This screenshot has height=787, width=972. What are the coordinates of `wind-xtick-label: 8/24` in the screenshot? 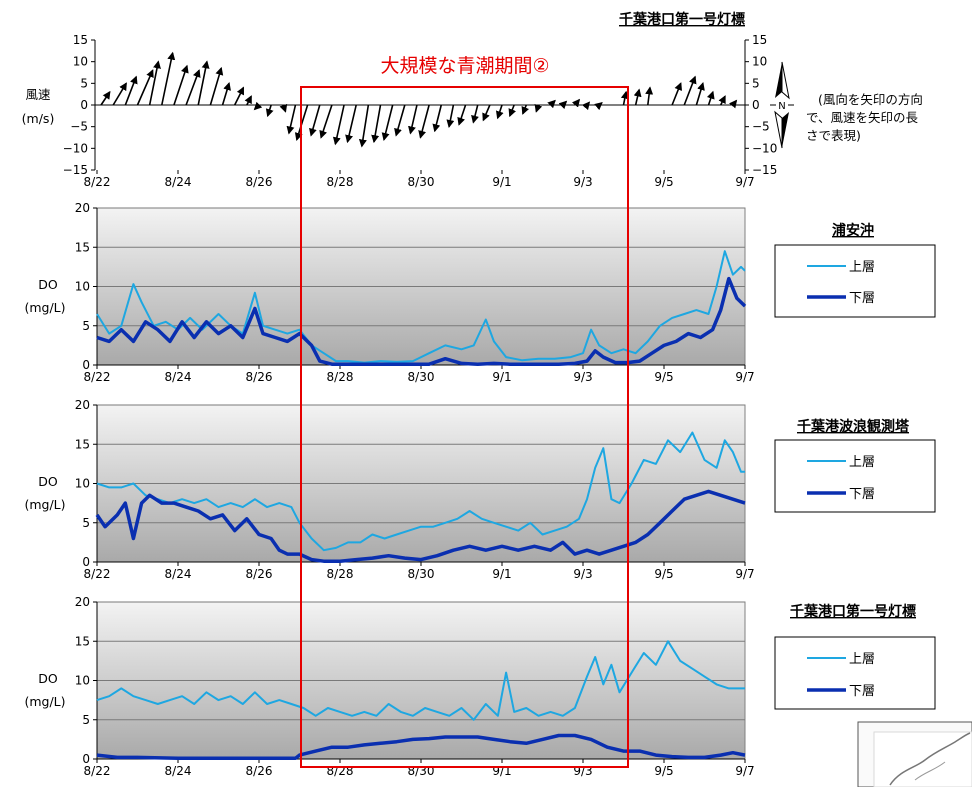 It's located at (178, 182).